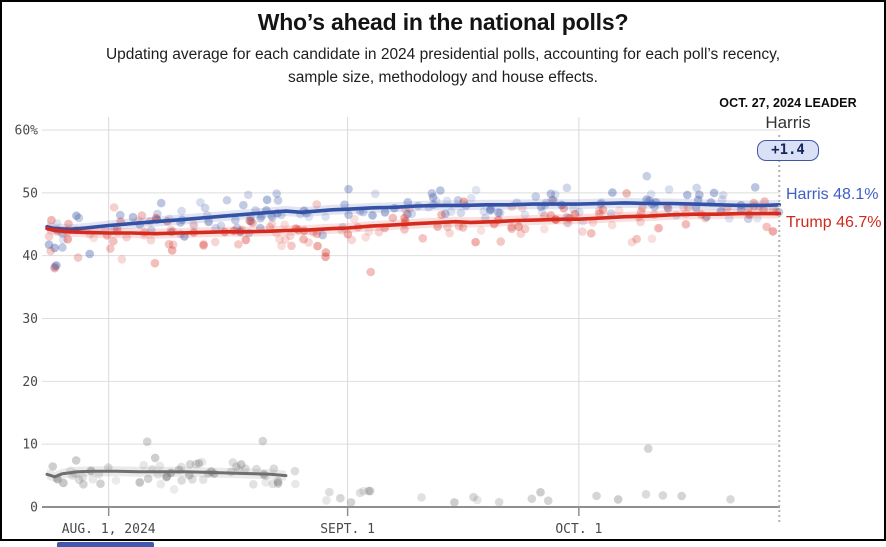  I want to click on trump-series-label: Trump 46.7%, so click(834, 222).